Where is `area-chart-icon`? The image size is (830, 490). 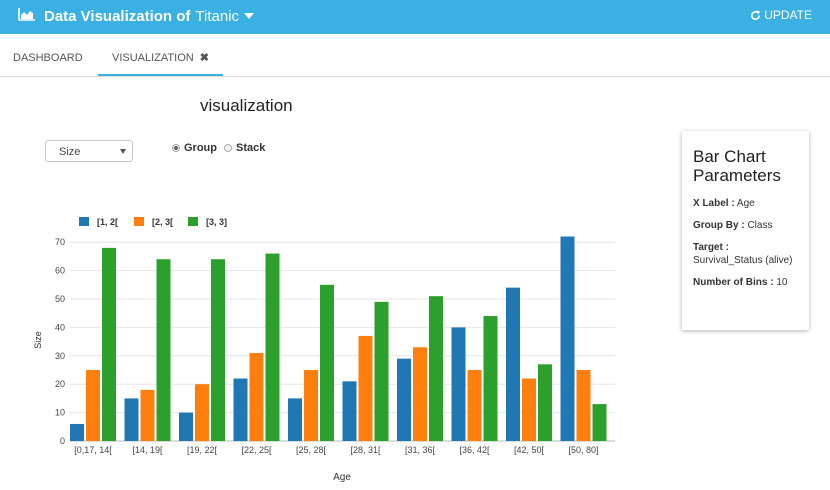 area-chart-icon is located at coordinates (27, 16).